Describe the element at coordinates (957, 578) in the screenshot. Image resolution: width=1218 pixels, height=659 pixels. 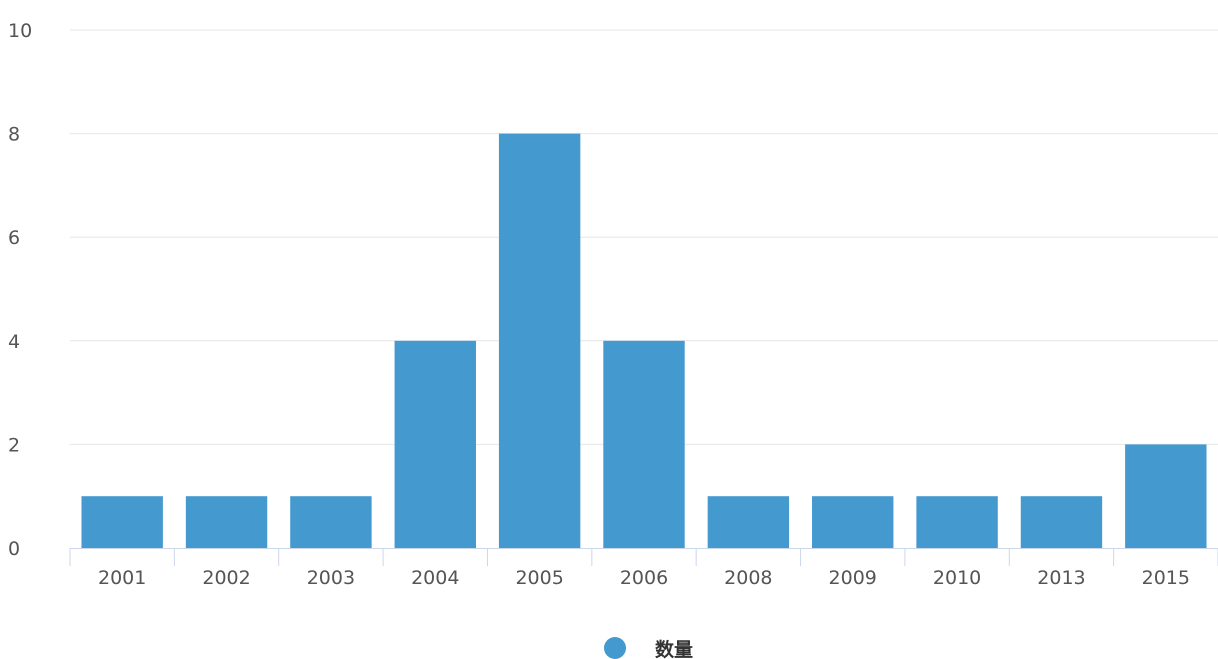
I see `x-tick-label: 2010` at that location.